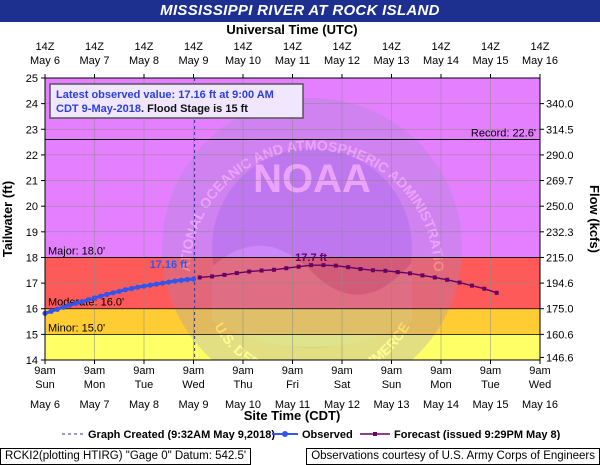 This screenshot has height=465, width=600. I want to click on y-tick-label: 23, so click(32, 130).